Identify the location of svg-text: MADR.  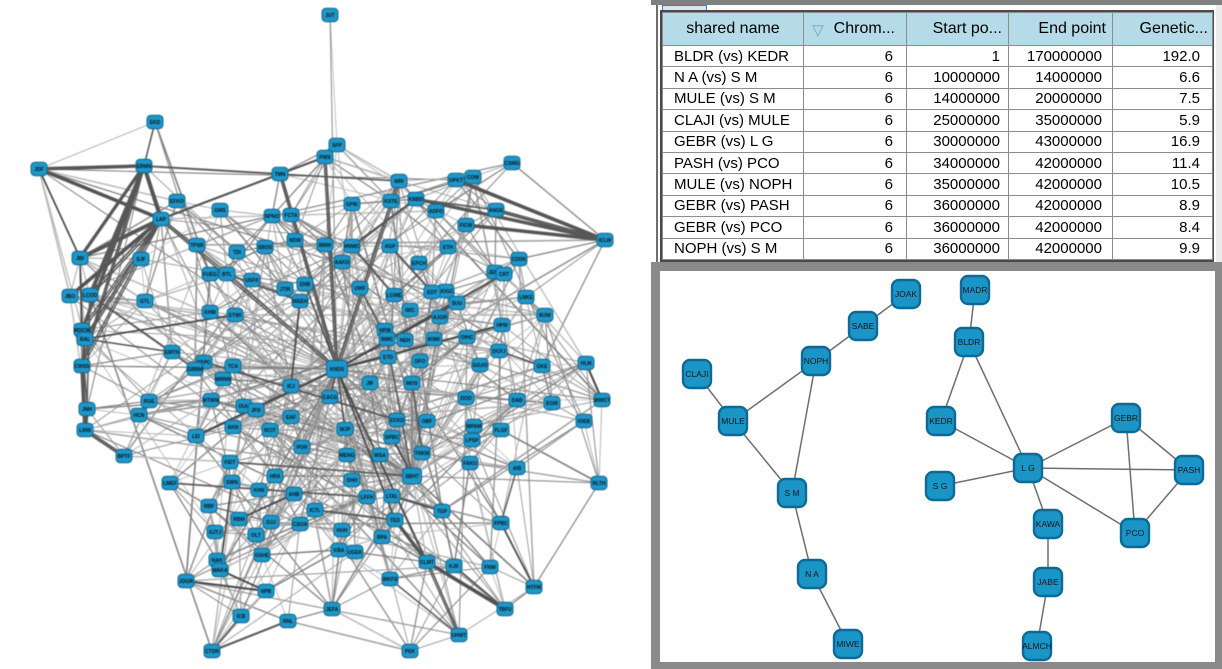
(974, 290).